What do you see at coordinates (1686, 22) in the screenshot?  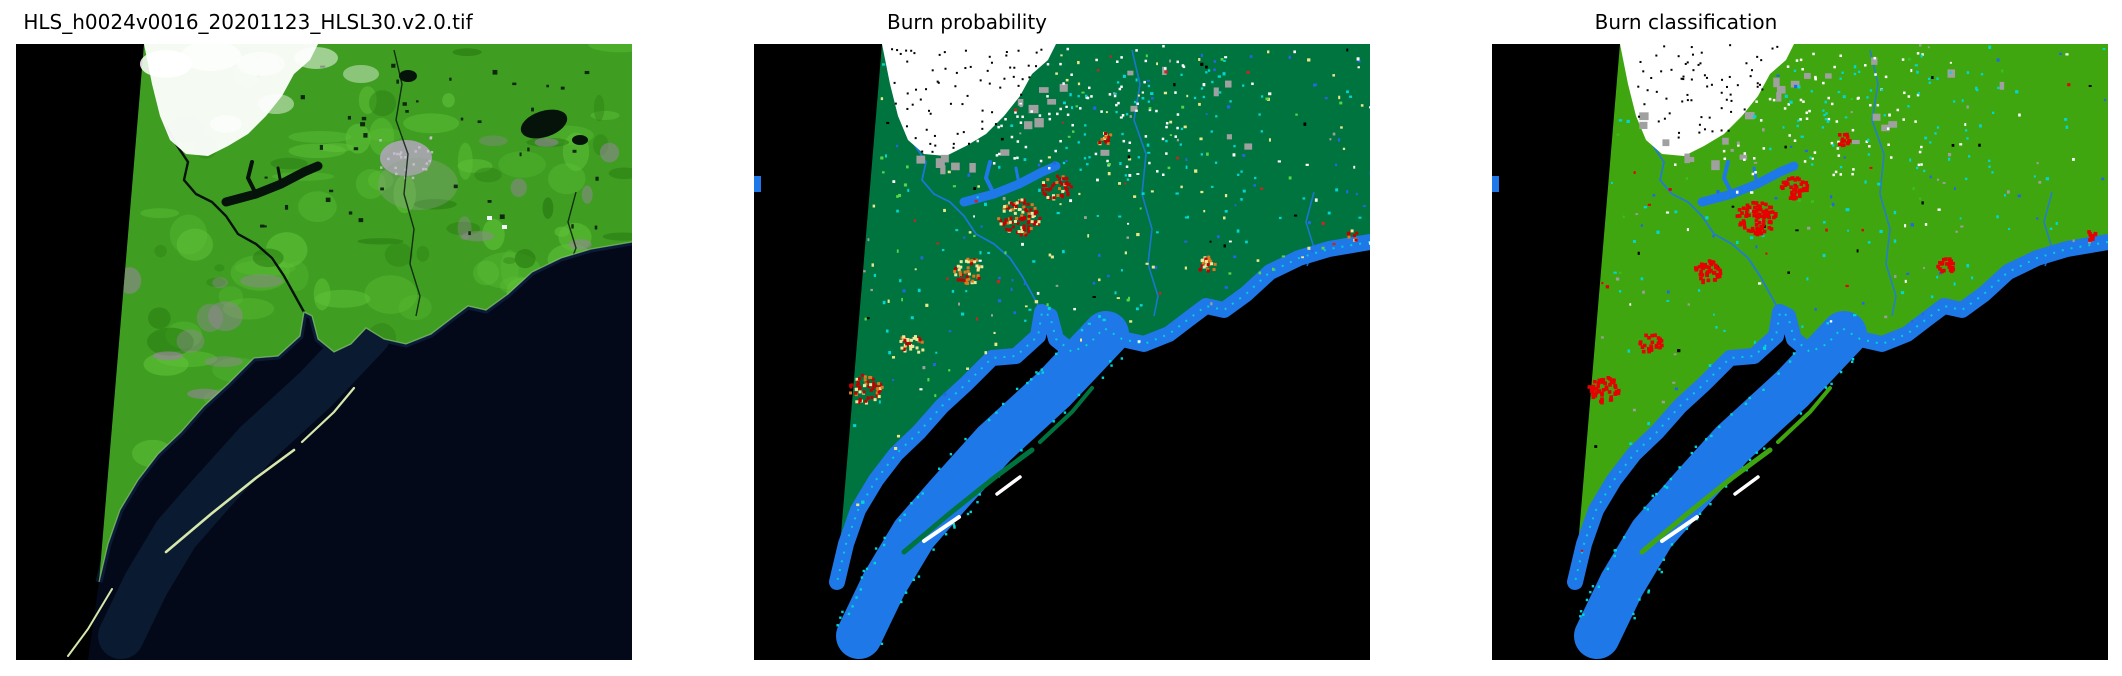 I see `panel-title-burn-classification: Burn classification` at bounding box center [1686, 22].